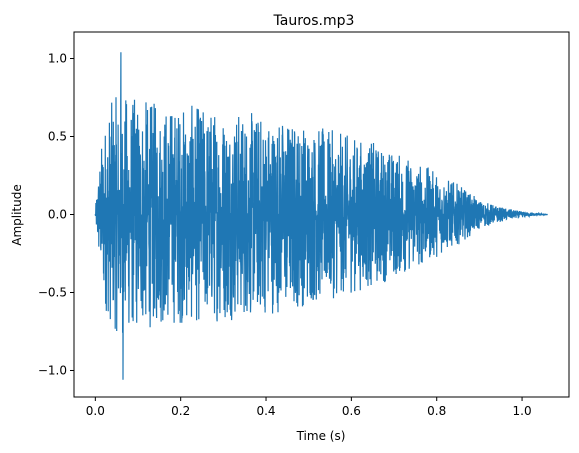  Describe the element at coordinates (57, 59) in the screenshot. I see `y-tick-label: 1.0` at that location.